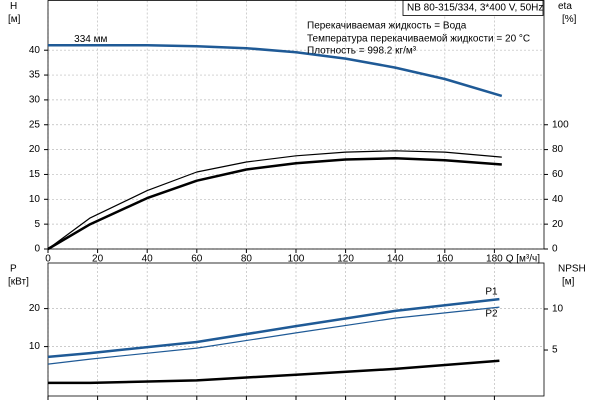  What do you see at coordinates (13, 269) in the screenshot?
I see `y-axis-label: P` at bounding box center [13, 269].